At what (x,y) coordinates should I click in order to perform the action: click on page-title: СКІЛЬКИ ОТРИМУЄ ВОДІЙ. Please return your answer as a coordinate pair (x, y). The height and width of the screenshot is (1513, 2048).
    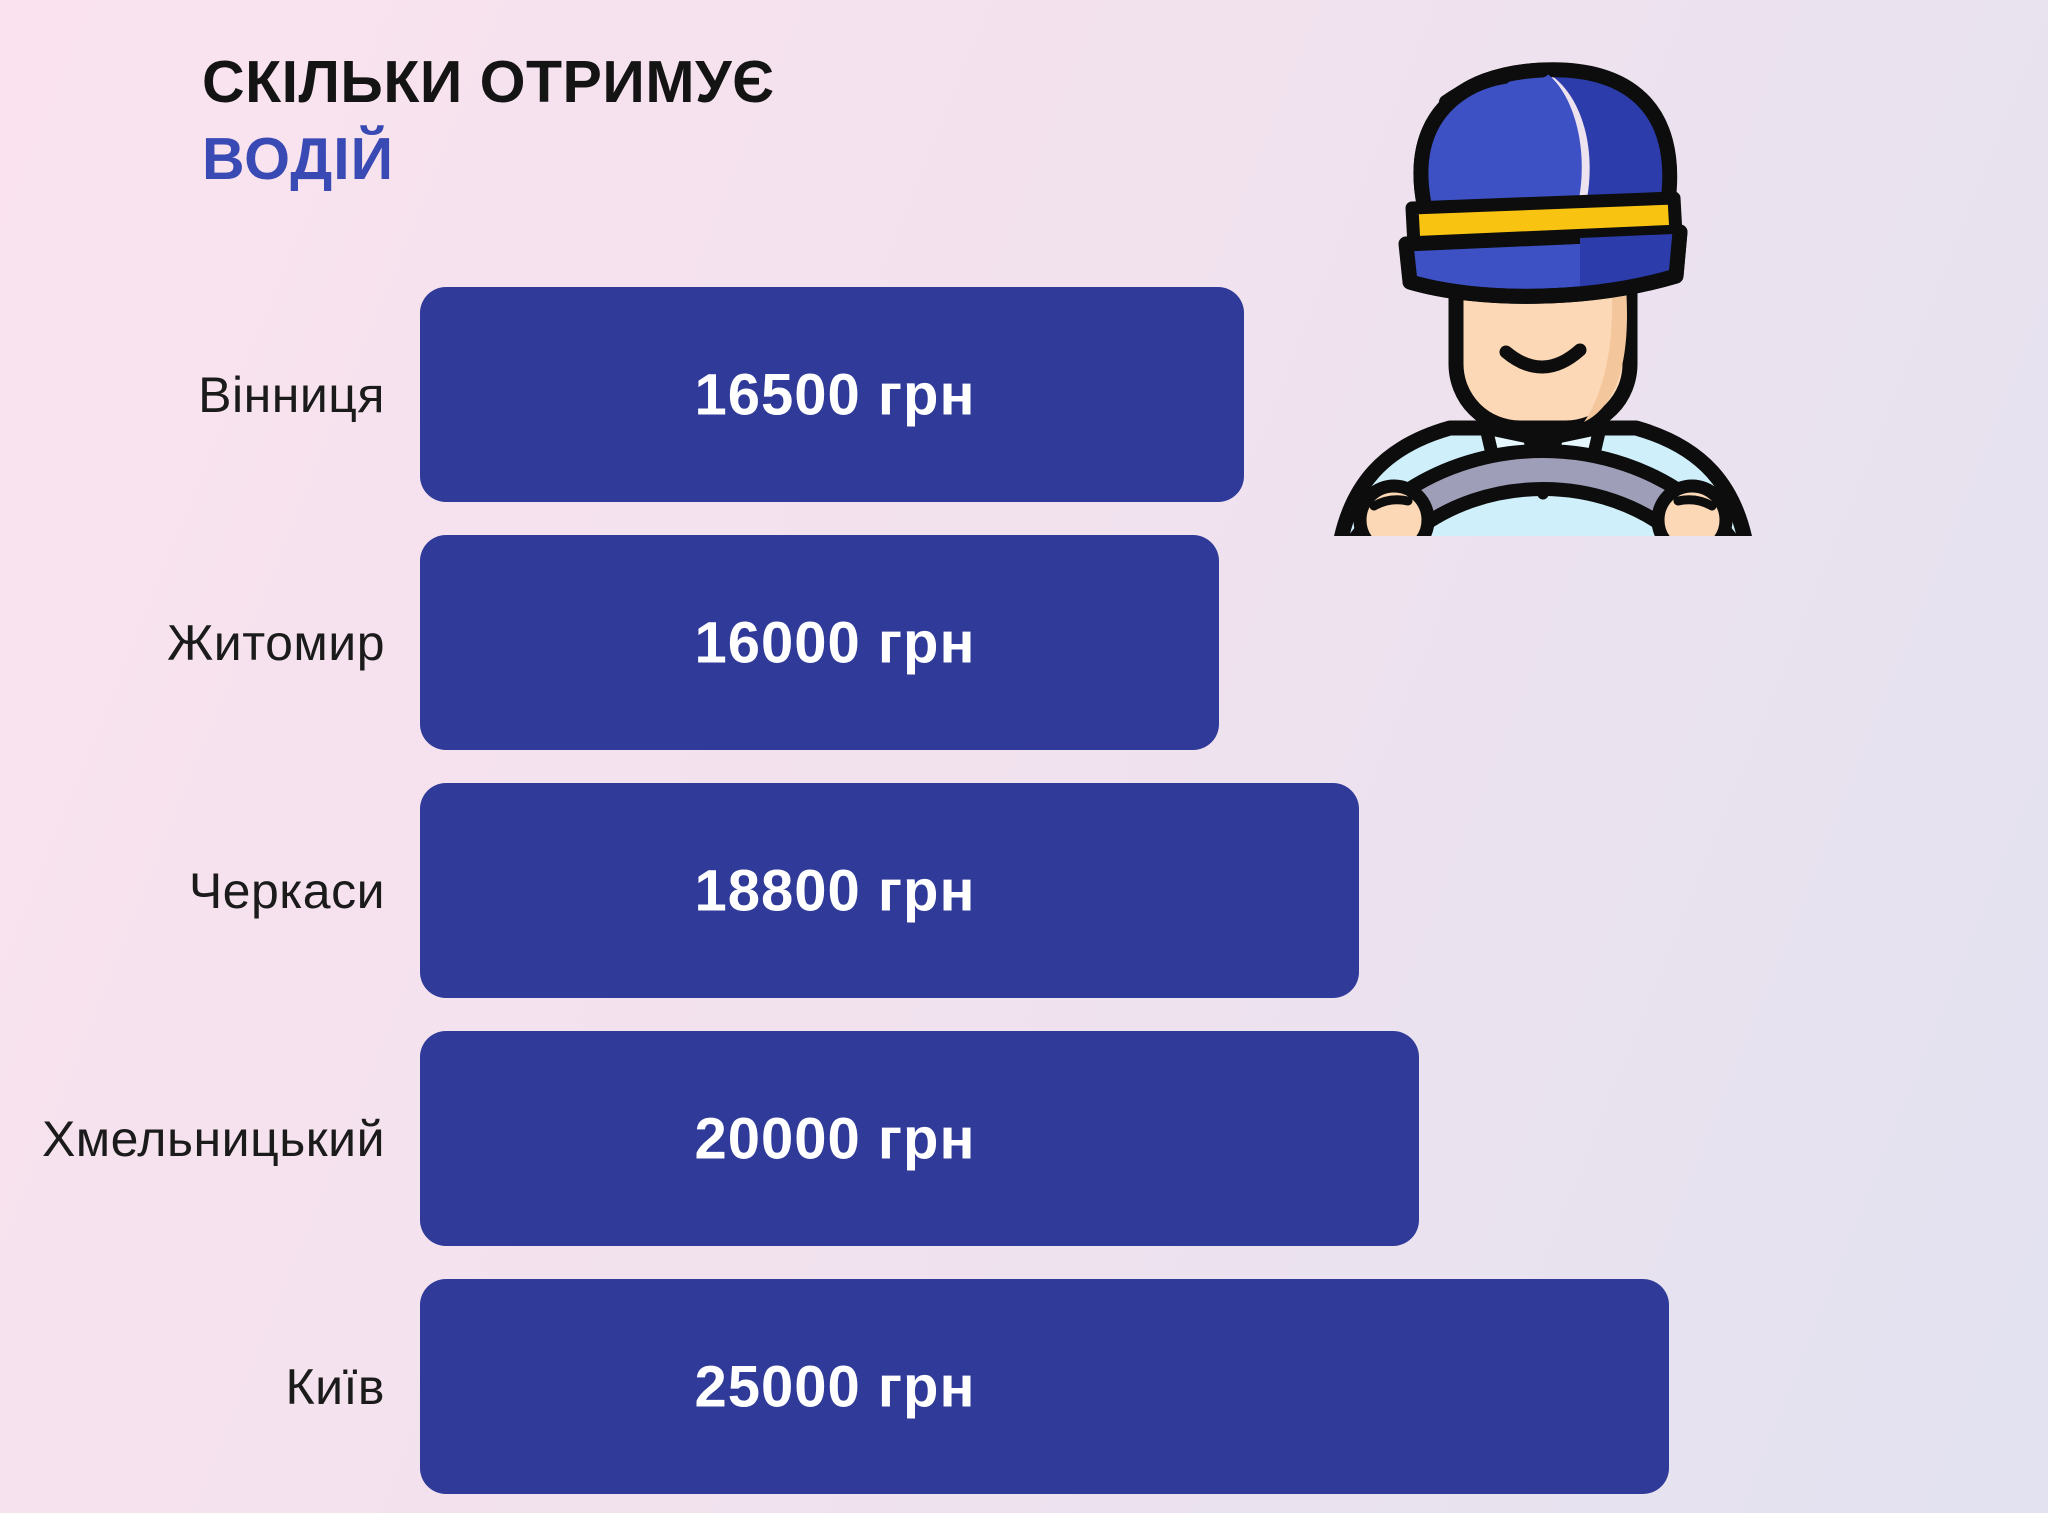
    Looking at the image, I should click on (488, 120).